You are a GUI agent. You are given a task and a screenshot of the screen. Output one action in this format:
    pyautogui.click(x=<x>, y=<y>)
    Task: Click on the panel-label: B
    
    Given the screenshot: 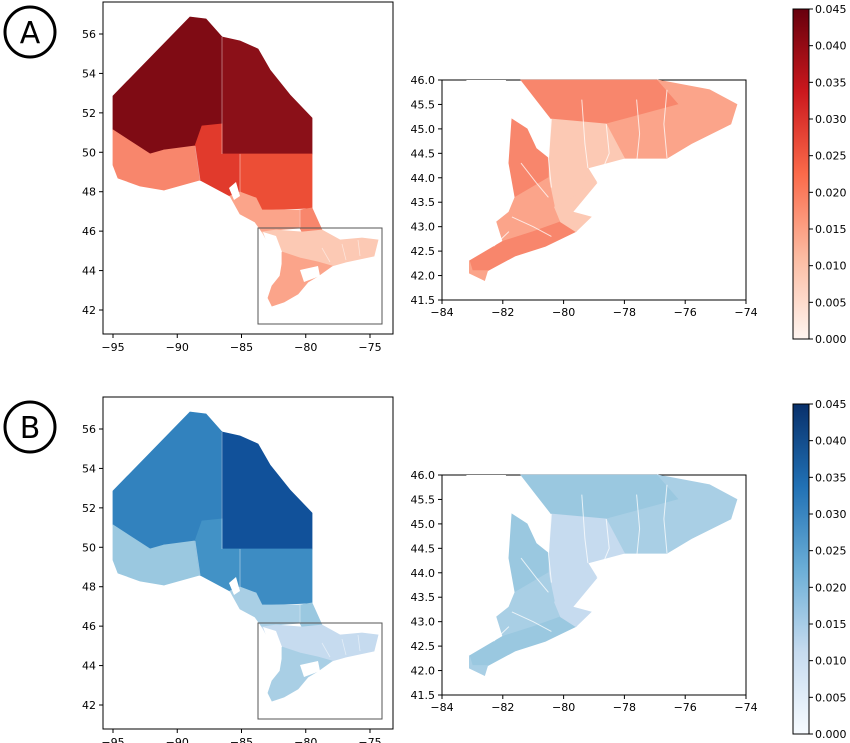 What is the action you would take?
    pyautogui.click(x=30, y=428)
    